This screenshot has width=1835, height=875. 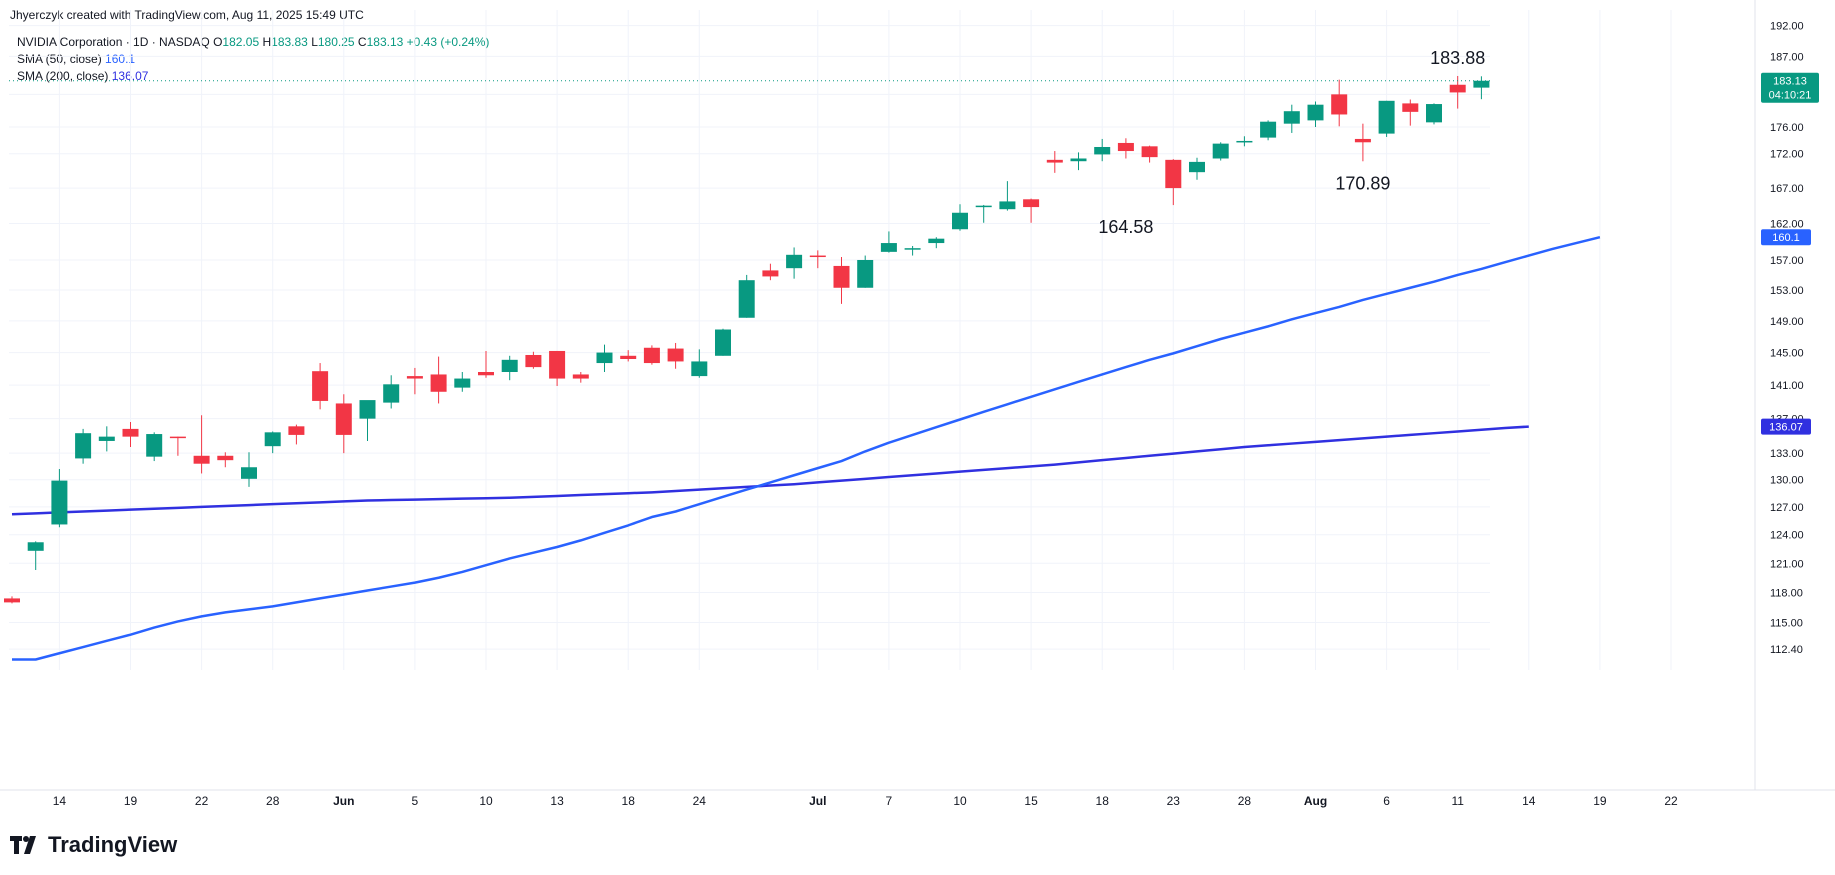 I want to click on x-tick-label: 18, so click(x=629, y=801).